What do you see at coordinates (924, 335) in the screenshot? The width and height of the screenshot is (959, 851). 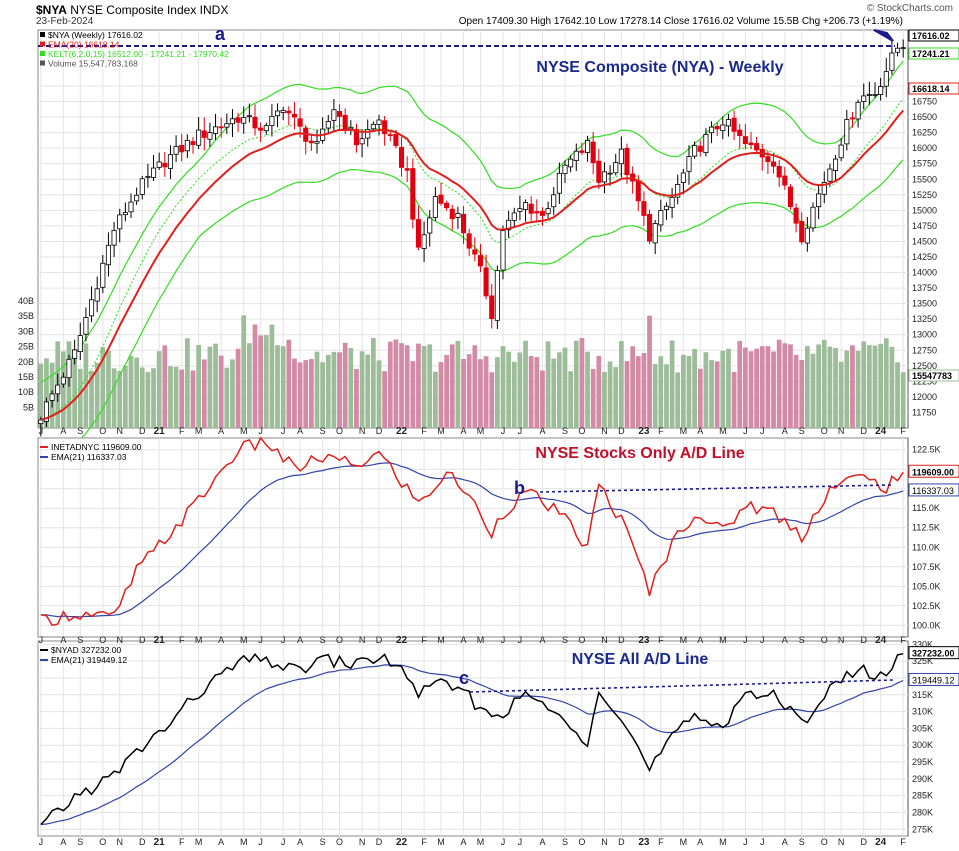 I see `y-tick-label: 13000` at bounding box center [924, 335].